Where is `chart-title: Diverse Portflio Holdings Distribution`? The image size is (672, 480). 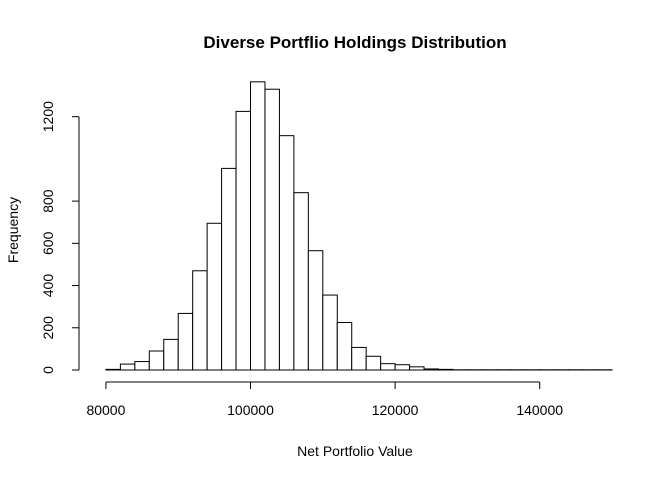
chart-title: Diverse Portflio Holdings Distribution is located at coordinates (354, 42).